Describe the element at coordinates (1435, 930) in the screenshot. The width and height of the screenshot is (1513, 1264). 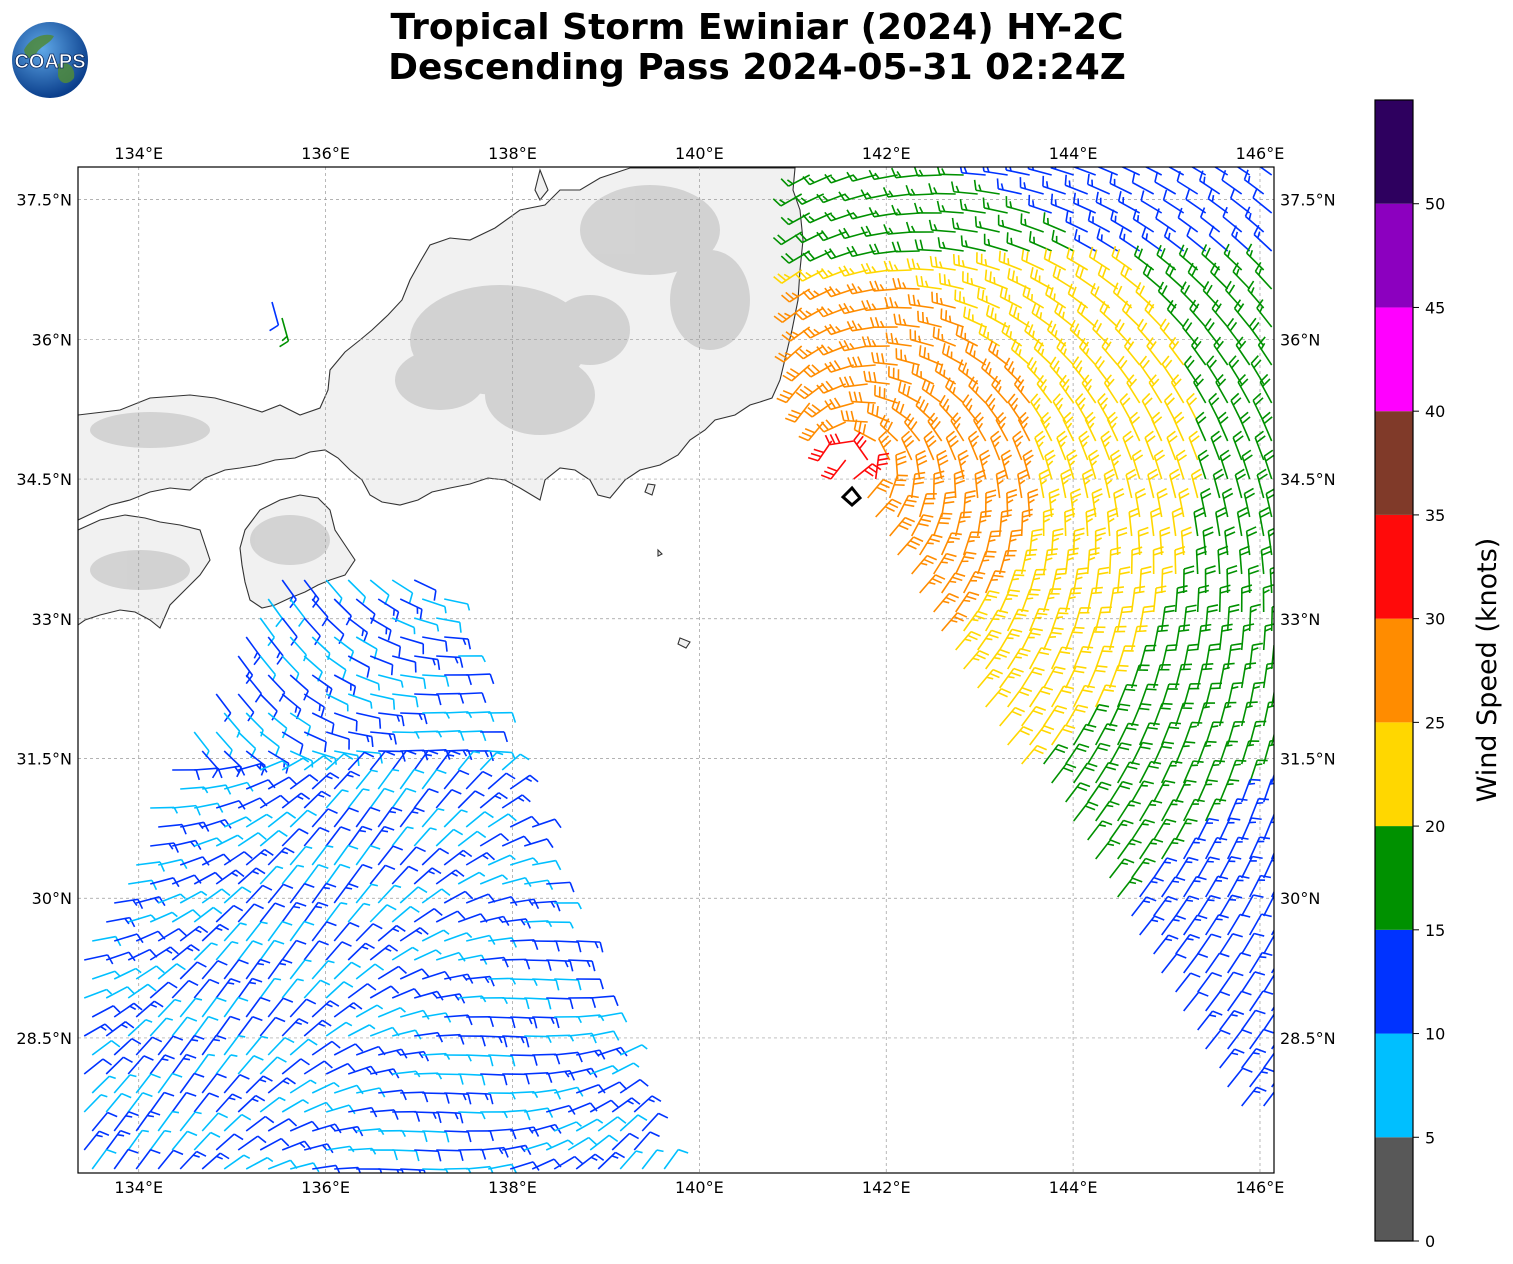
I see `colorbar-tick-label: 15` at that location.